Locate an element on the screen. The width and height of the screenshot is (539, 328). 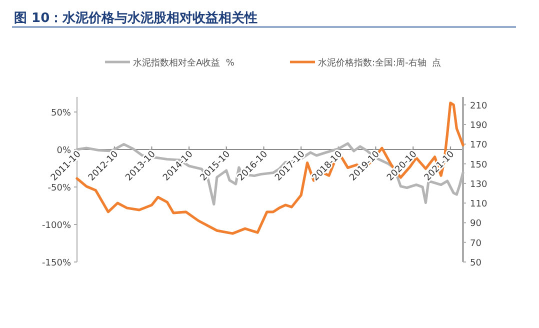
y2-tick-label: 150 is located at coordinates (479, 165).